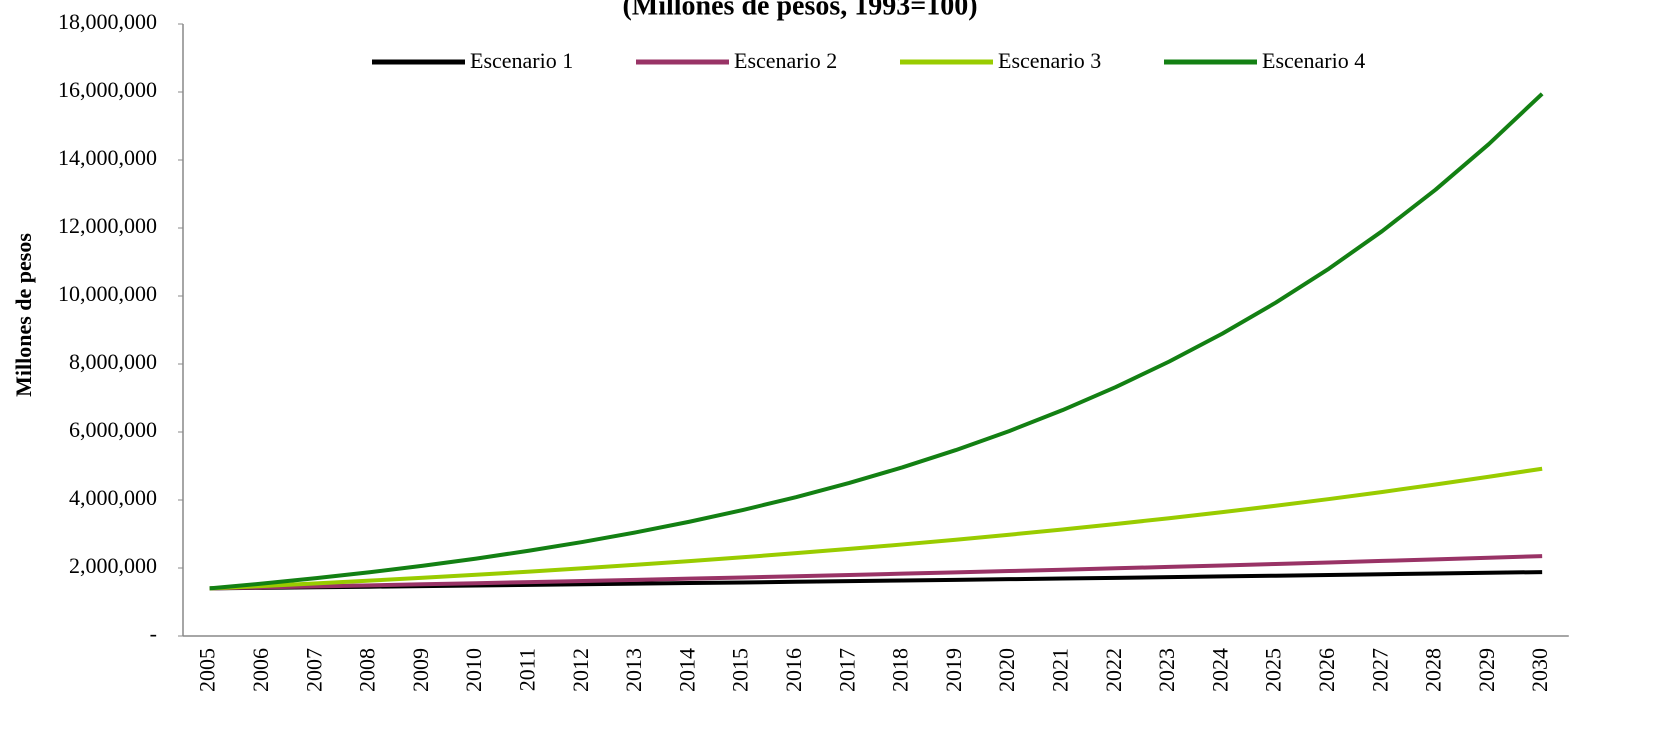 The width and height of the screenshot is (1665, 756). What do you see at coordinates (686, 670) in the screenshot?
I see `x-tick-label: 2014` at bounding box center [686, 670].